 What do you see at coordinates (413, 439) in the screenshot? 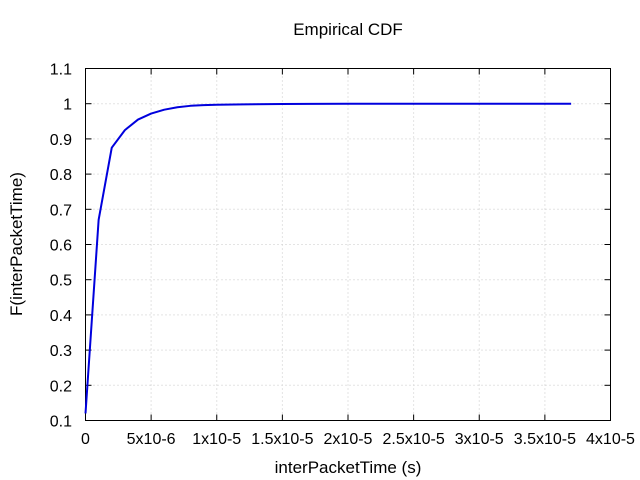
I see `x-tick-label: 2.5x10-5` at bounding box center [413, 439].